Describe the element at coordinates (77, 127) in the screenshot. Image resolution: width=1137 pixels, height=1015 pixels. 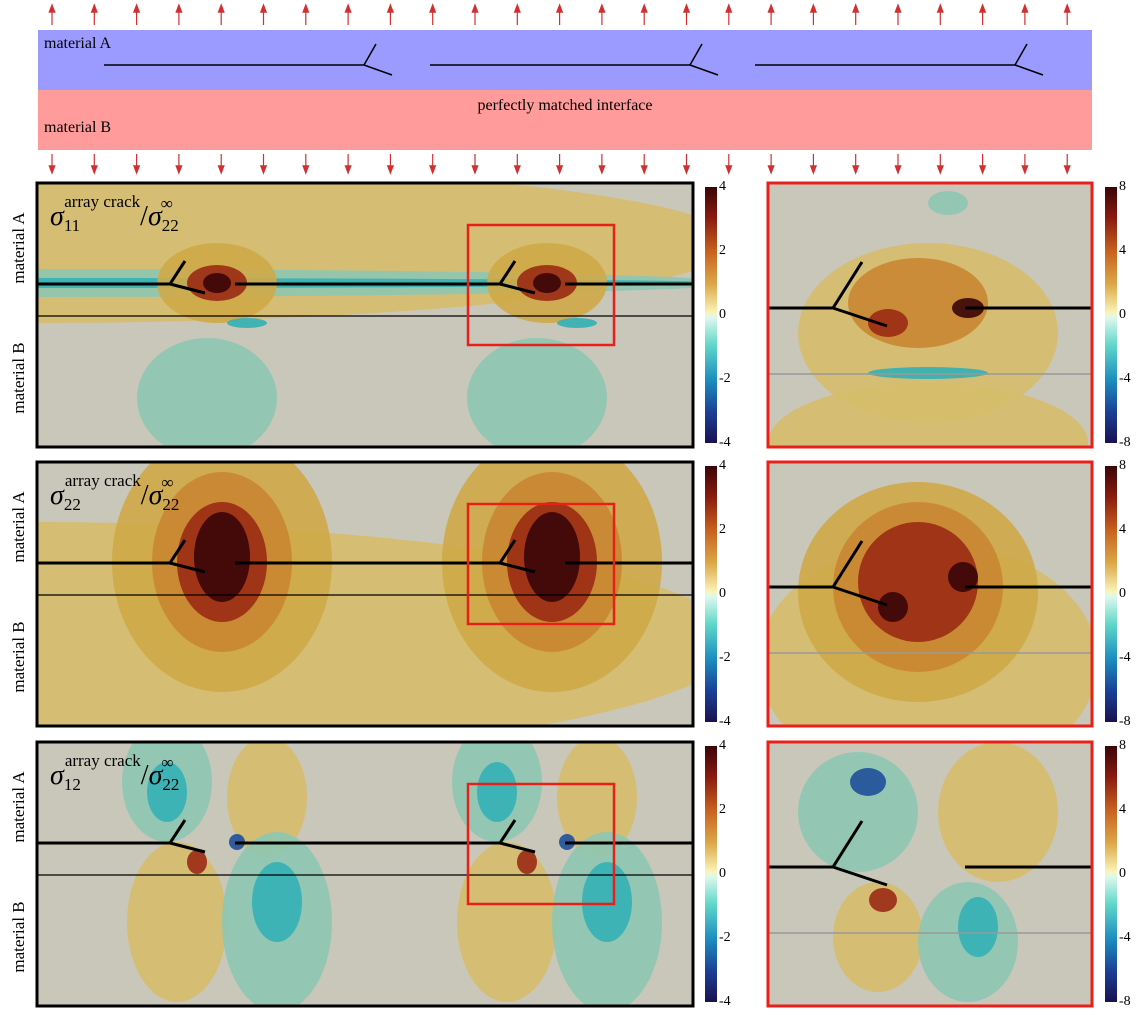
I see `label-b: material B` at that location.